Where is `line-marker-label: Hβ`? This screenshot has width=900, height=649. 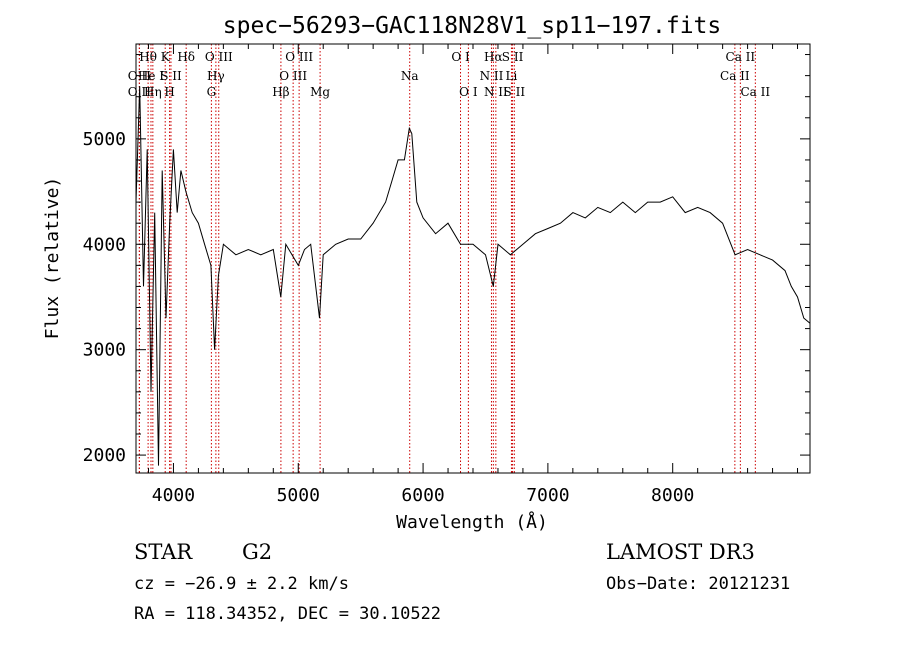
line-marker-label: Hβ is located at coordinates (280, 92).